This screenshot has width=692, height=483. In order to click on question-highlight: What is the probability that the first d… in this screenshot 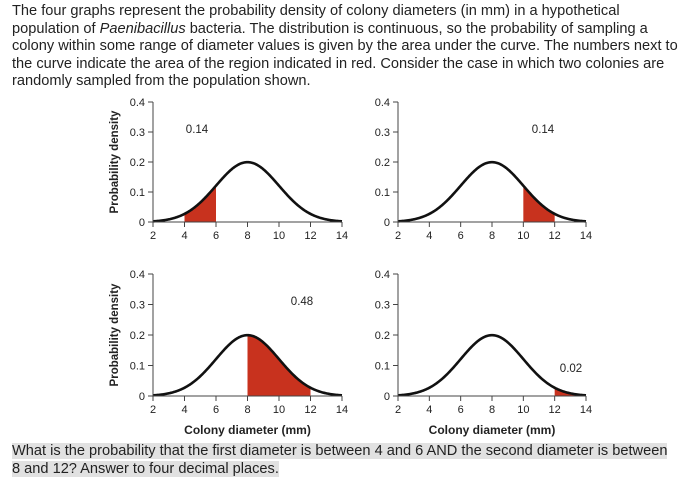, I will do `click(340, 460)`.